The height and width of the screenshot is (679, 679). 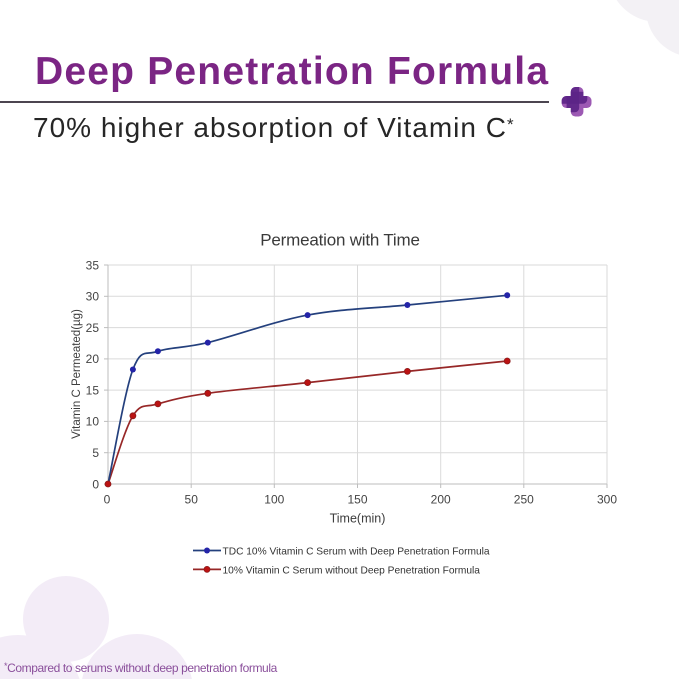 What do you see at coordinates (192, 500) in the screenshot?
I see `svg-text: 50` at bounding box center [192, 500].